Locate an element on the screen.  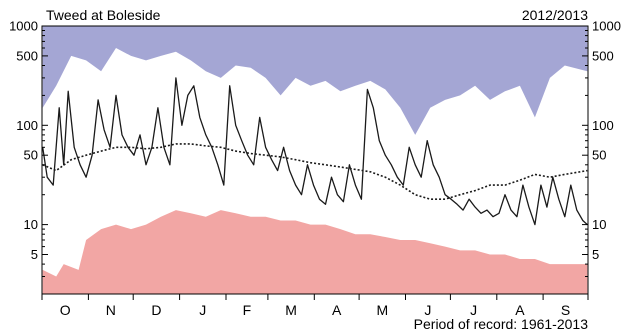
y-axis-right: 1000 500 100 50 10 5 is located at coordinates (601, 157).